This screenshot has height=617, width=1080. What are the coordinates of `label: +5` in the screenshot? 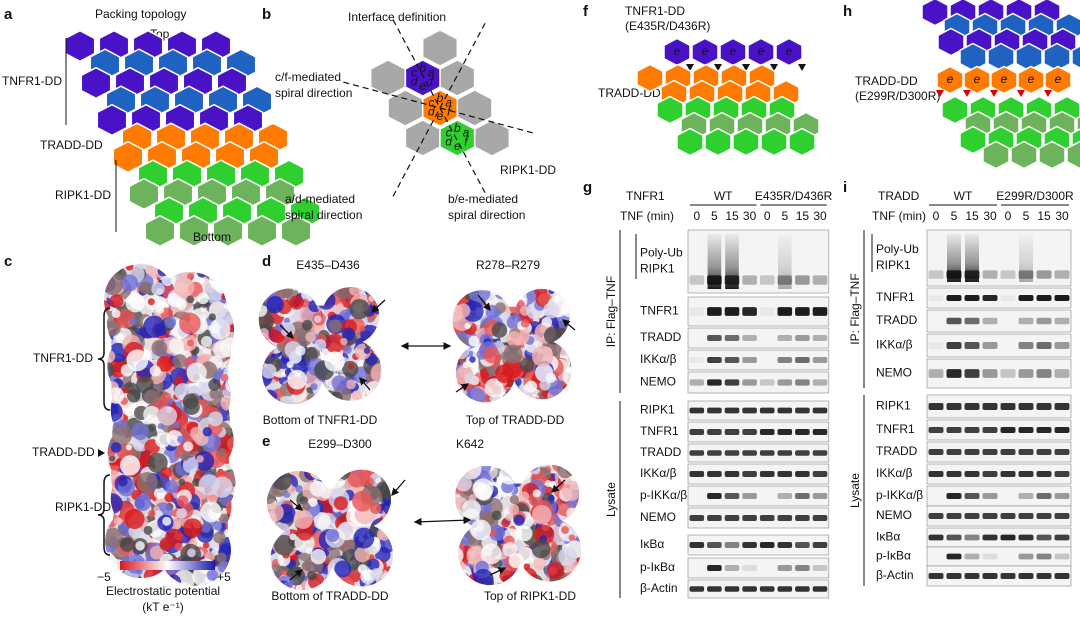 It's located at (224, 577).